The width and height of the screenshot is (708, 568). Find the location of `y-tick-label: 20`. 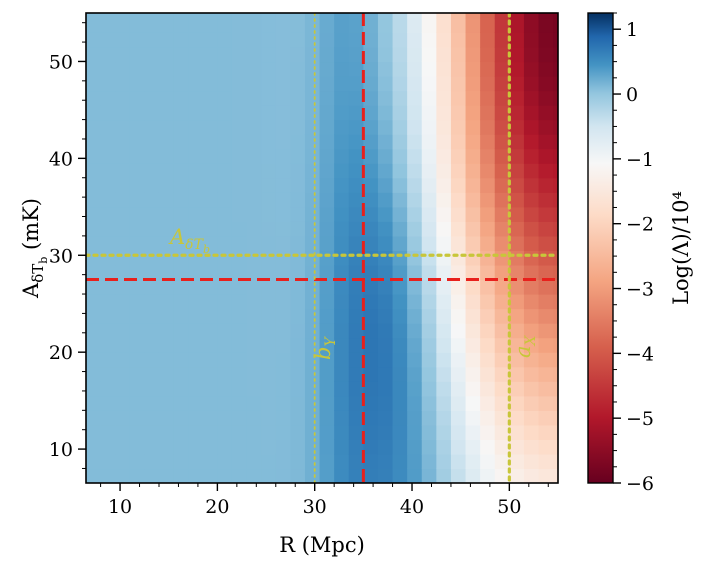

y-tick-label: 20 is located at coordinates (61, 353).